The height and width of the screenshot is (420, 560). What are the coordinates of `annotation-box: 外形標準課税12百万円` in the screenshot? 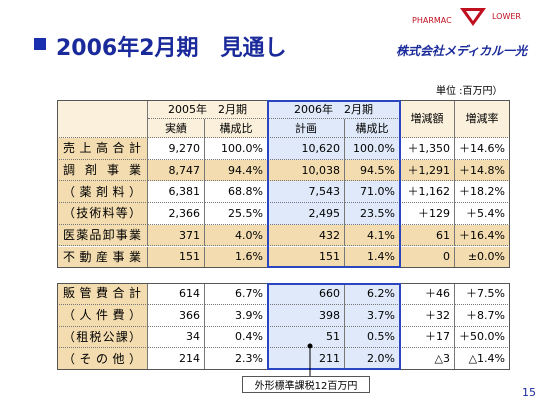 It's located at (306, 384).